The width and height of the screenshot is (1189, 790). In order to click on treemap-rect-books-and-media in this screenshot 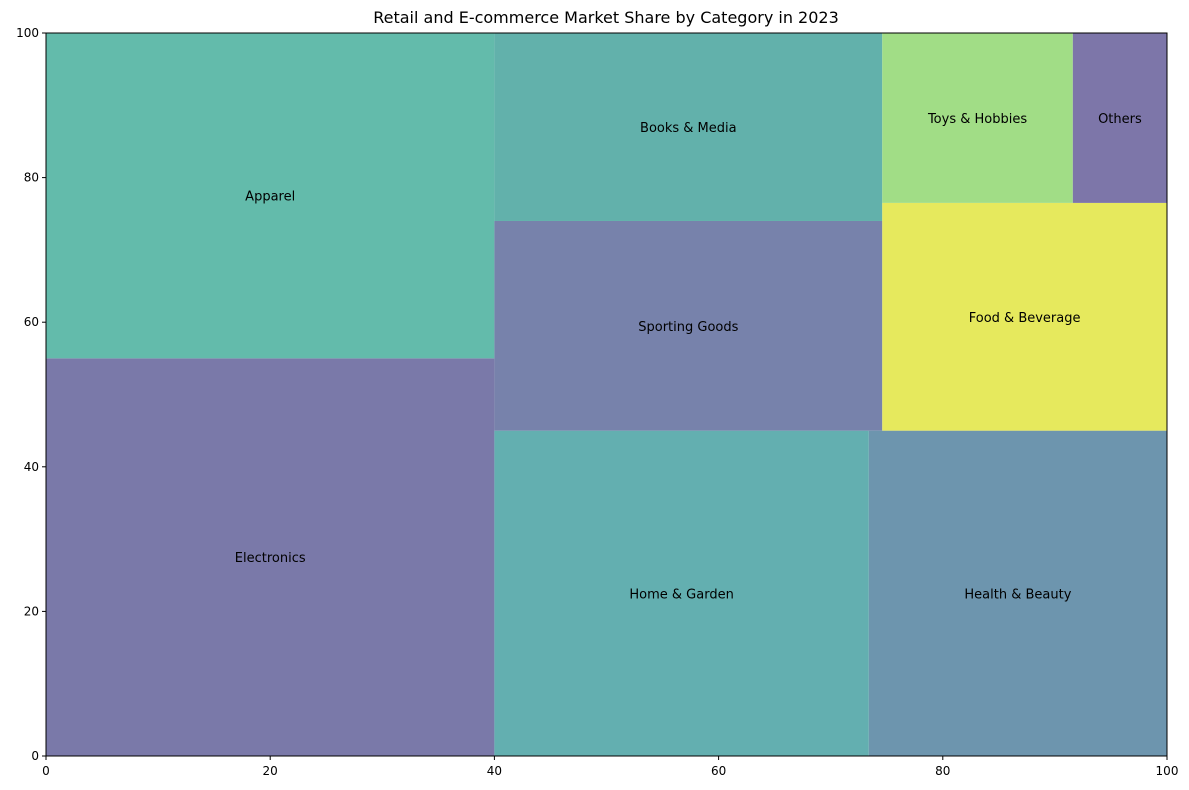, I will do `click(688, 127)`.